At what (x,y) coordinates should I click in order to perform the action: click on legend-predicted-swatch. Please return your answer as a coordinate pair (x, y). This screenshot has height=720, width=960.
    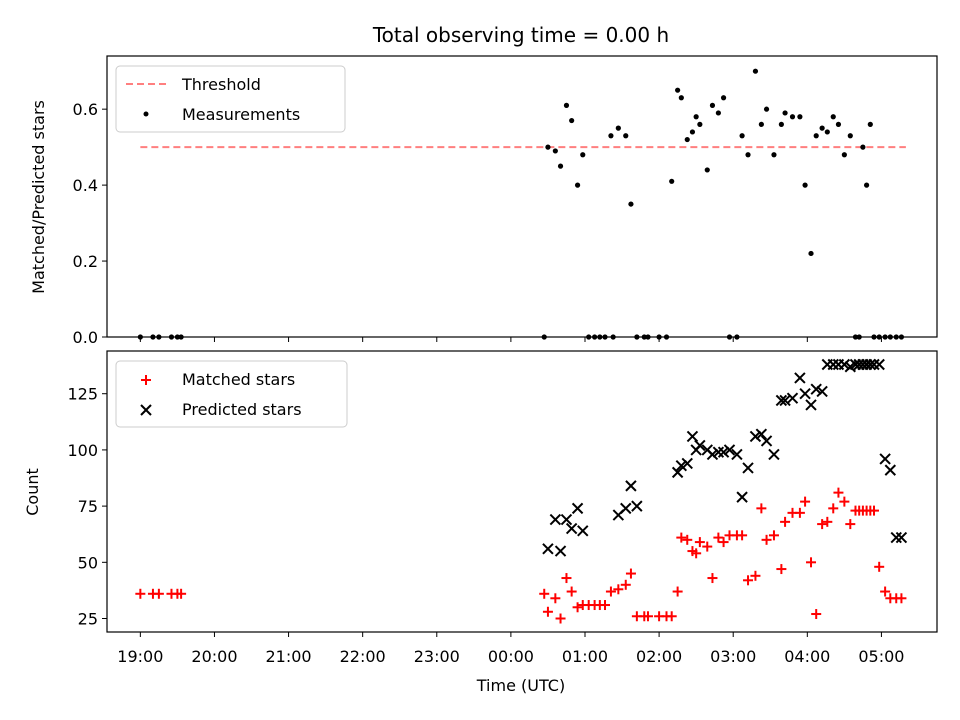
    Looking at the image, I should click on (146, 410).